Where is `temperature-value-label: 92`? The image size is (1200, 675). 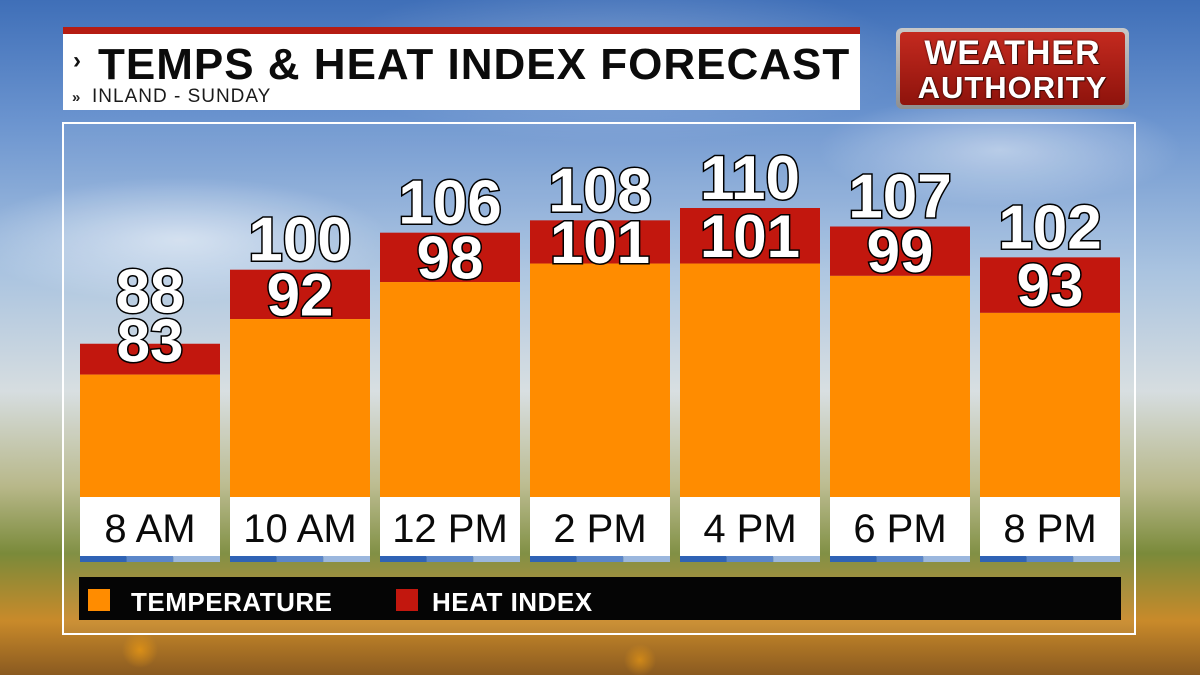 temperature-value-label: 92 is located at coordinates (300, 294).